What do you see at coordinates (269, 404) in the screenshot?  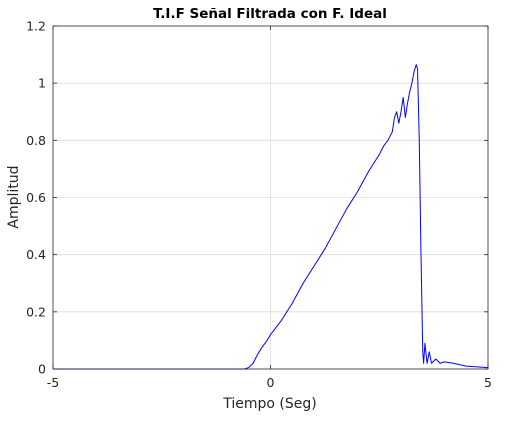 I see `x-axis-label: Tiempo (Seg)` at bounding box center [269, 404].